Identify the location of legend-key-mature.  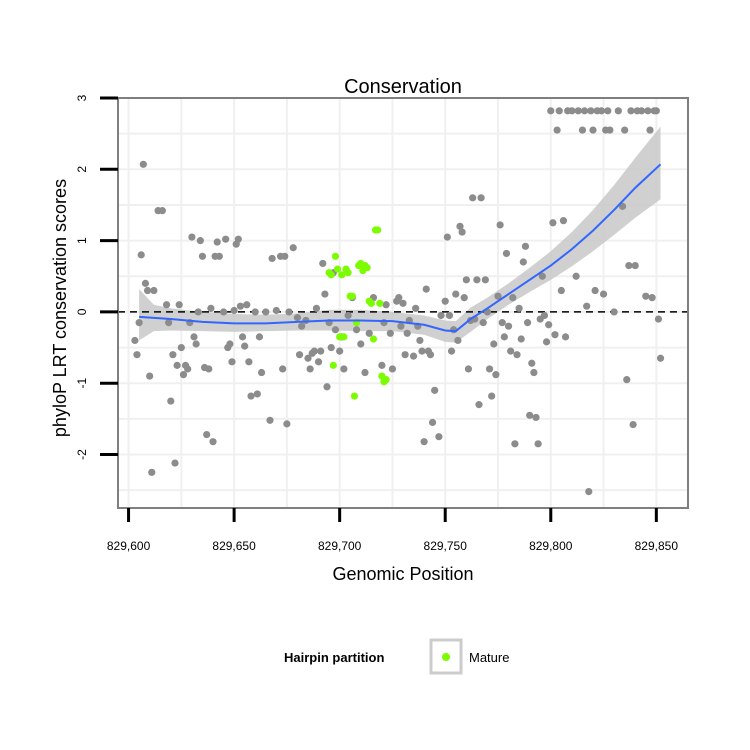
(446, 657).